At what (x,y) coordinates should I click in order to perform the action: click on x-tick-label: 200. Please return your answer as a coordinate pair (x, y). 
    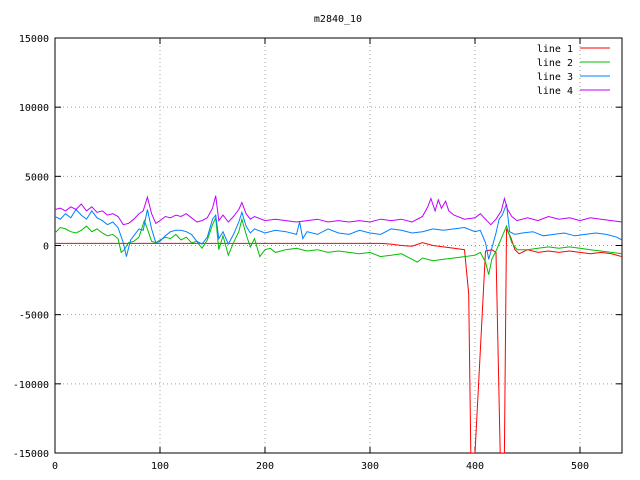
    Looking at the image, I should click on (265, 466).